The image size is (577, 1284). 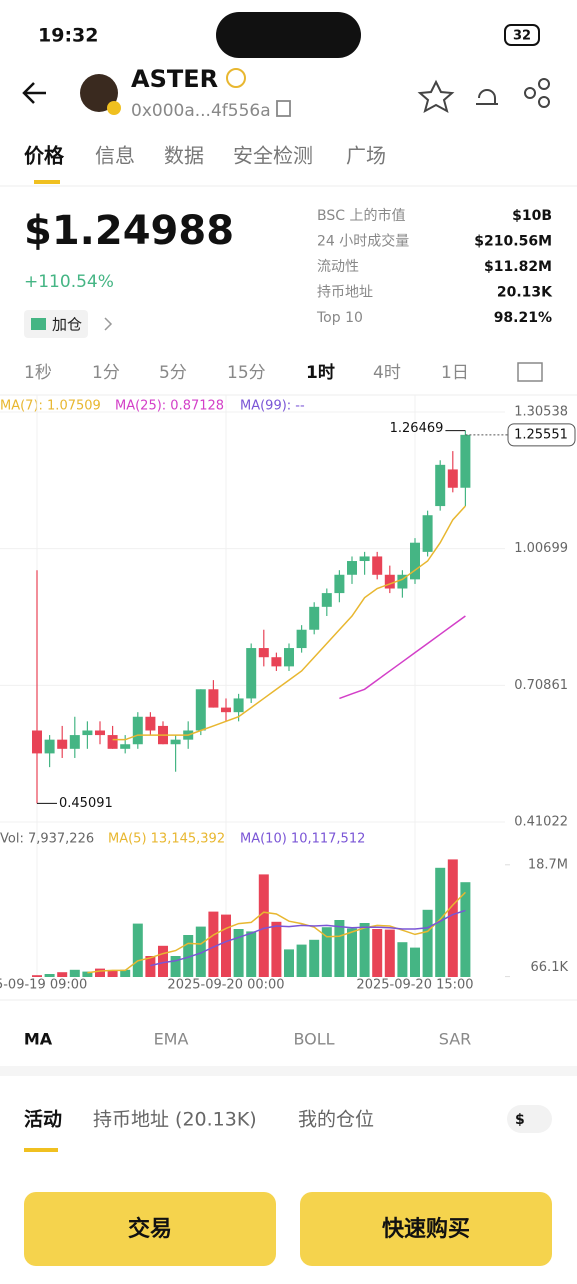 I want to click on activity-tab: 我的仓位, so click(x=336, y=1120).